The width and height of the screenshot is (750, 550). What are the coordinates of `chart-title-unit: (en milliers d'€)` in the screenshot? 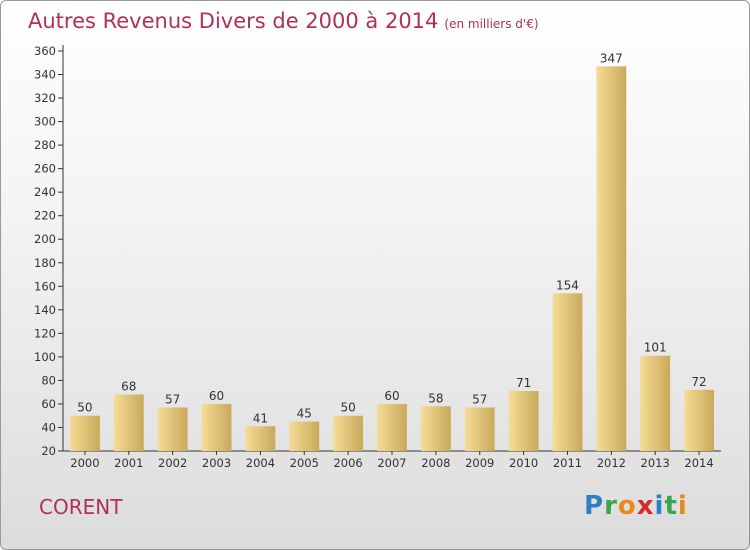 It's located at (491, 24).